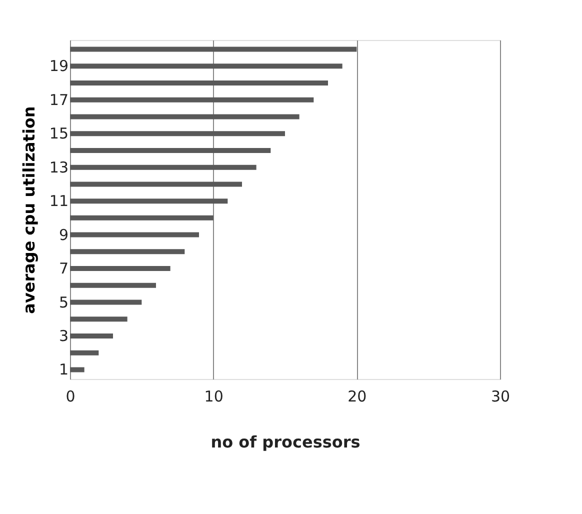 Image resolution: width=582 pixels, height=514 pixels. Describe the element at coordinates (71, 397) in the screenshot. I see `x-tick-label: 0` at that location.